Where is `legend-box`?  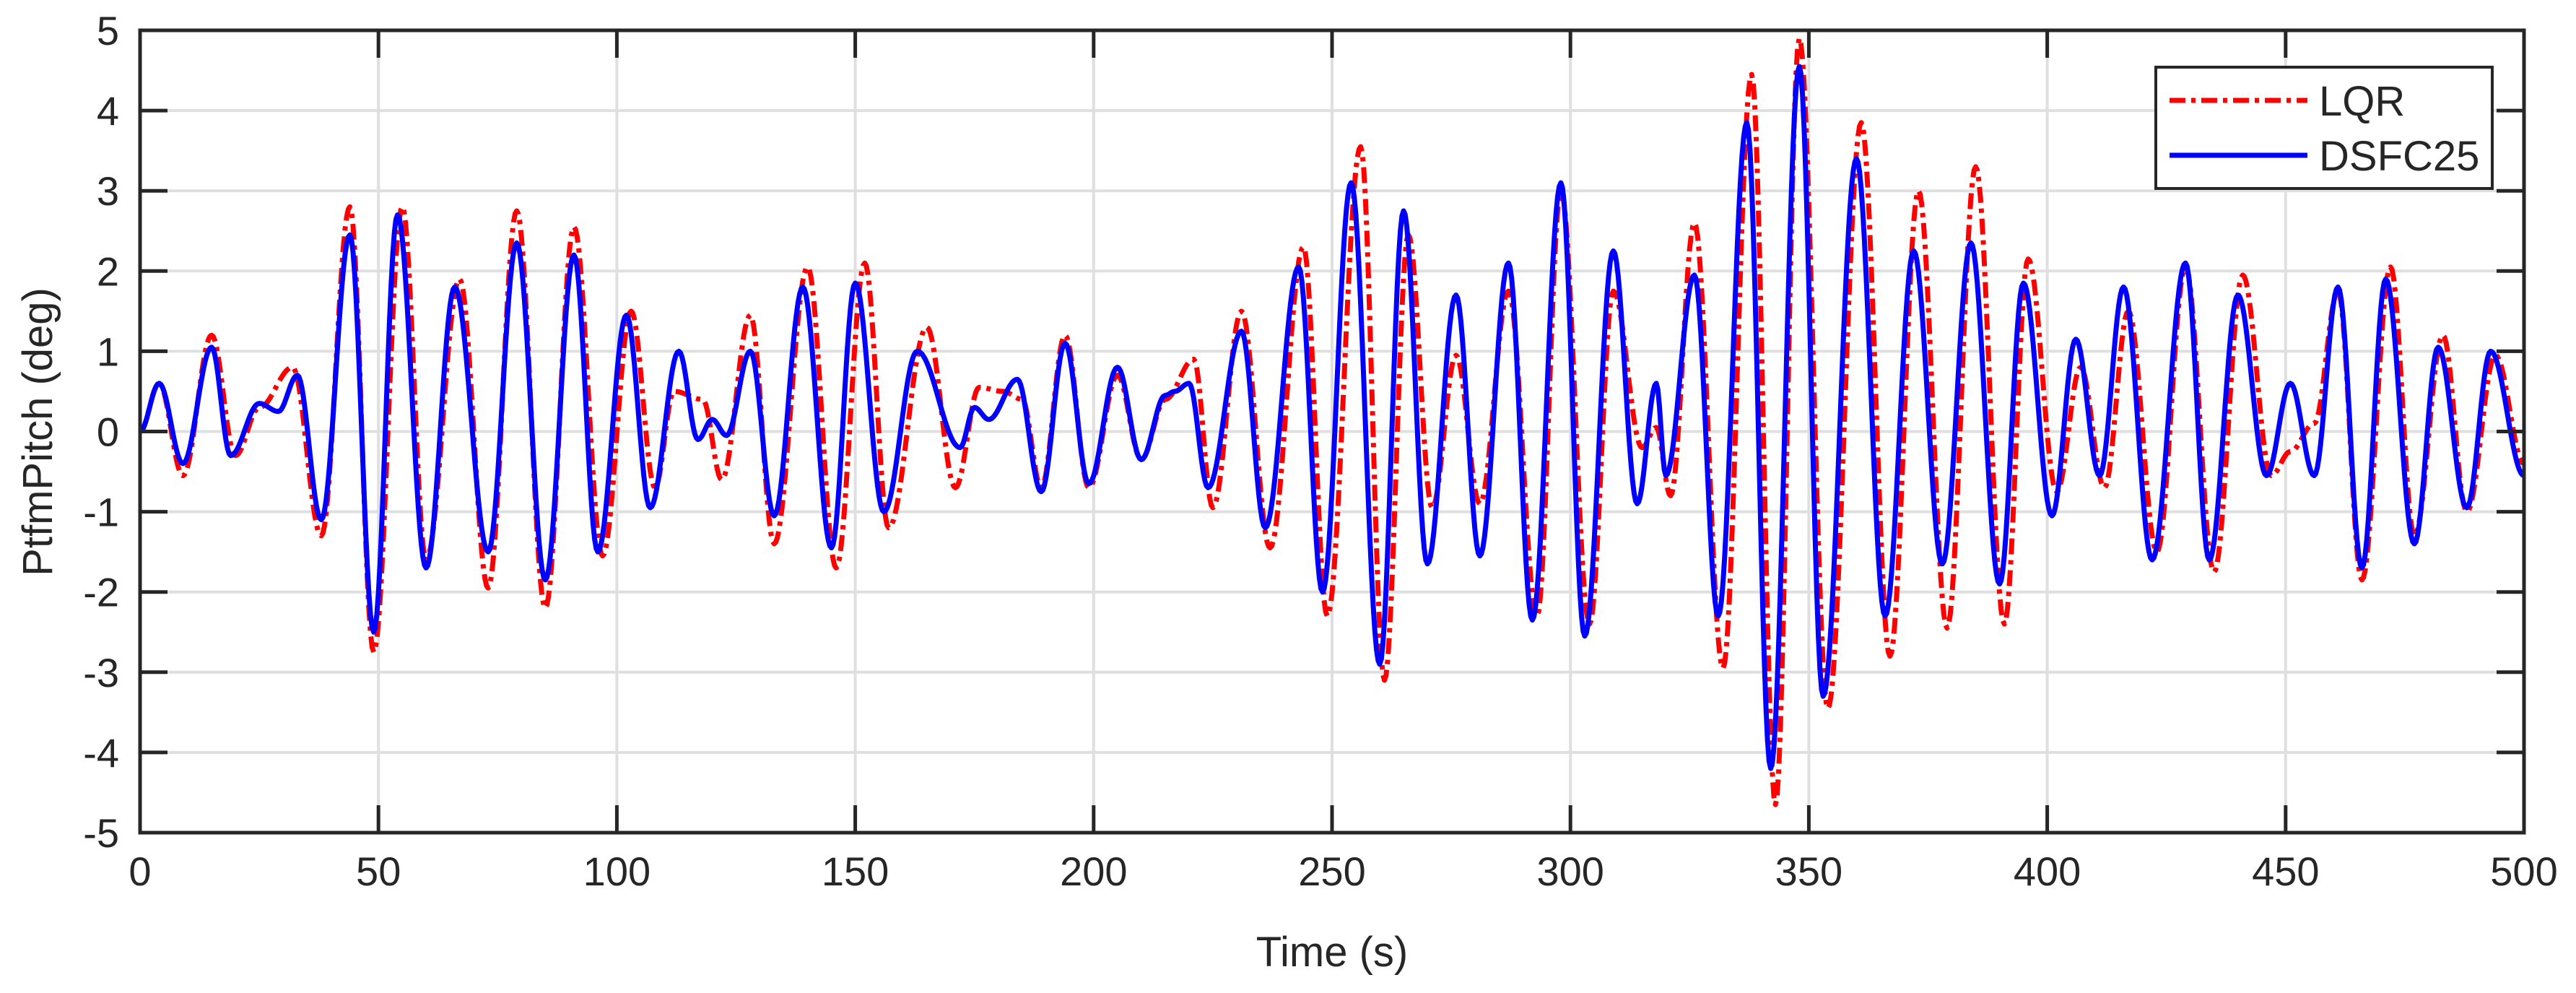
legend-box is located at coordinates (2324, 128).